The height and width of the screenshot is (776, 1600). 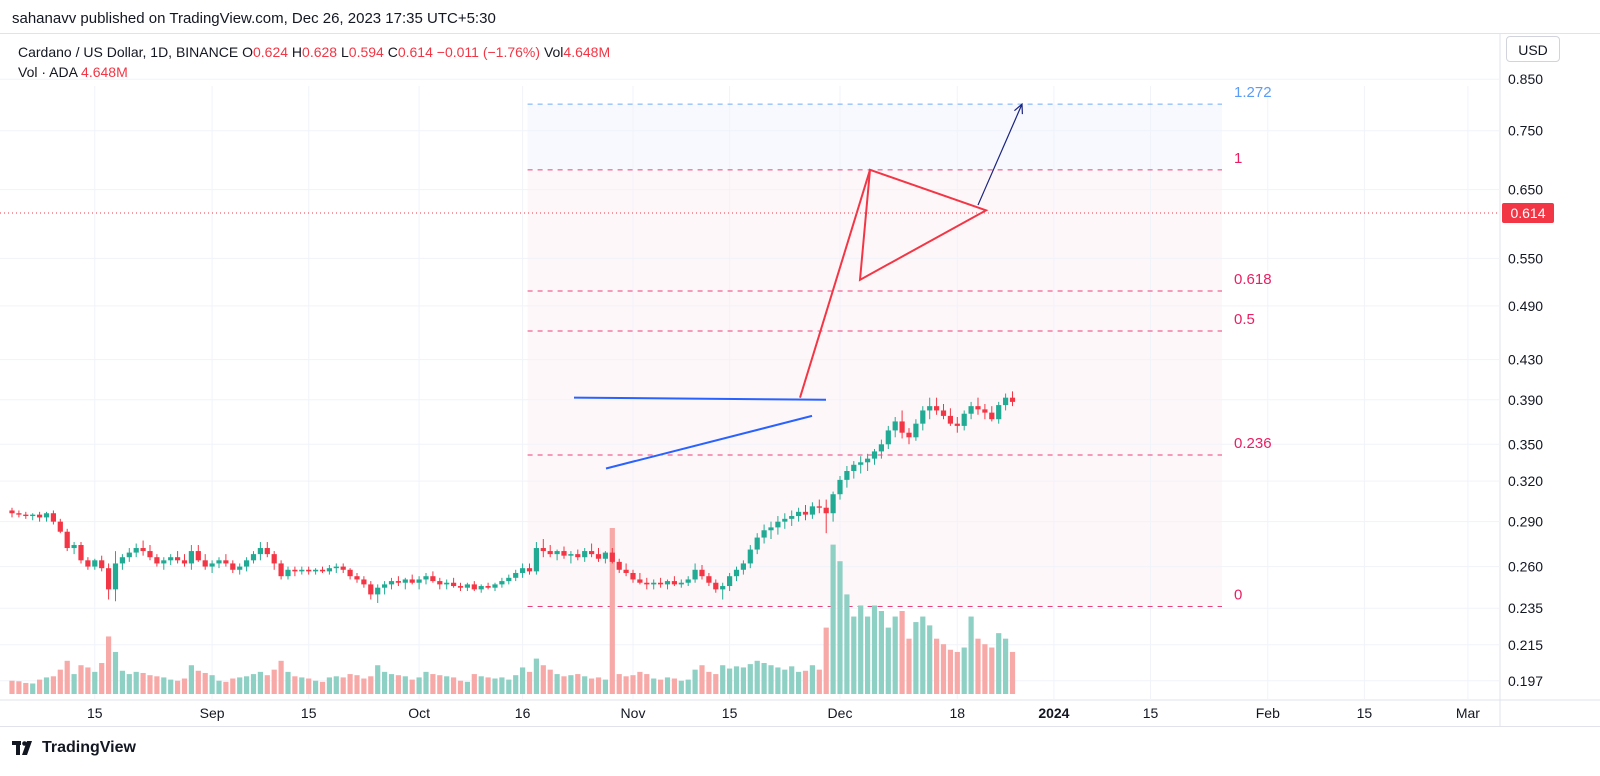 What do you see at coordinates (314, 72) in the screenshot?
I see `legend-volume-row: Vol · ADA 4.648M` at bounding box center [314, 72].